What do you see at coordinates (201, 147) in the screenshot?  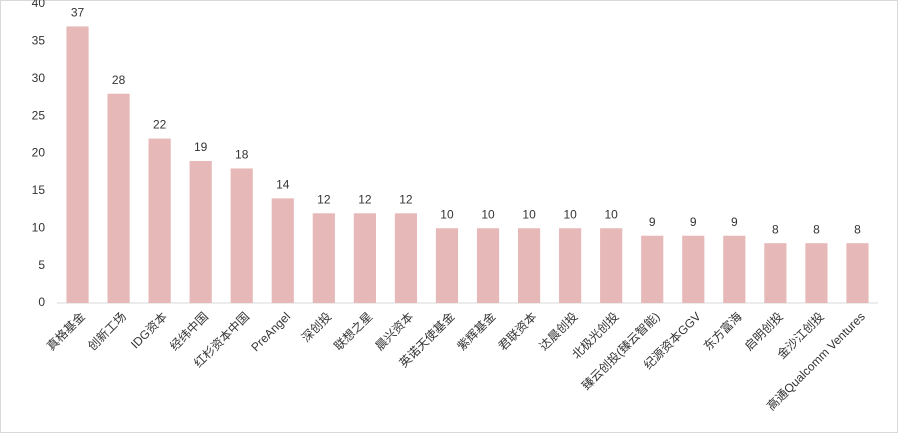 I see `data-label: 19` at bounding box center [201, 147].